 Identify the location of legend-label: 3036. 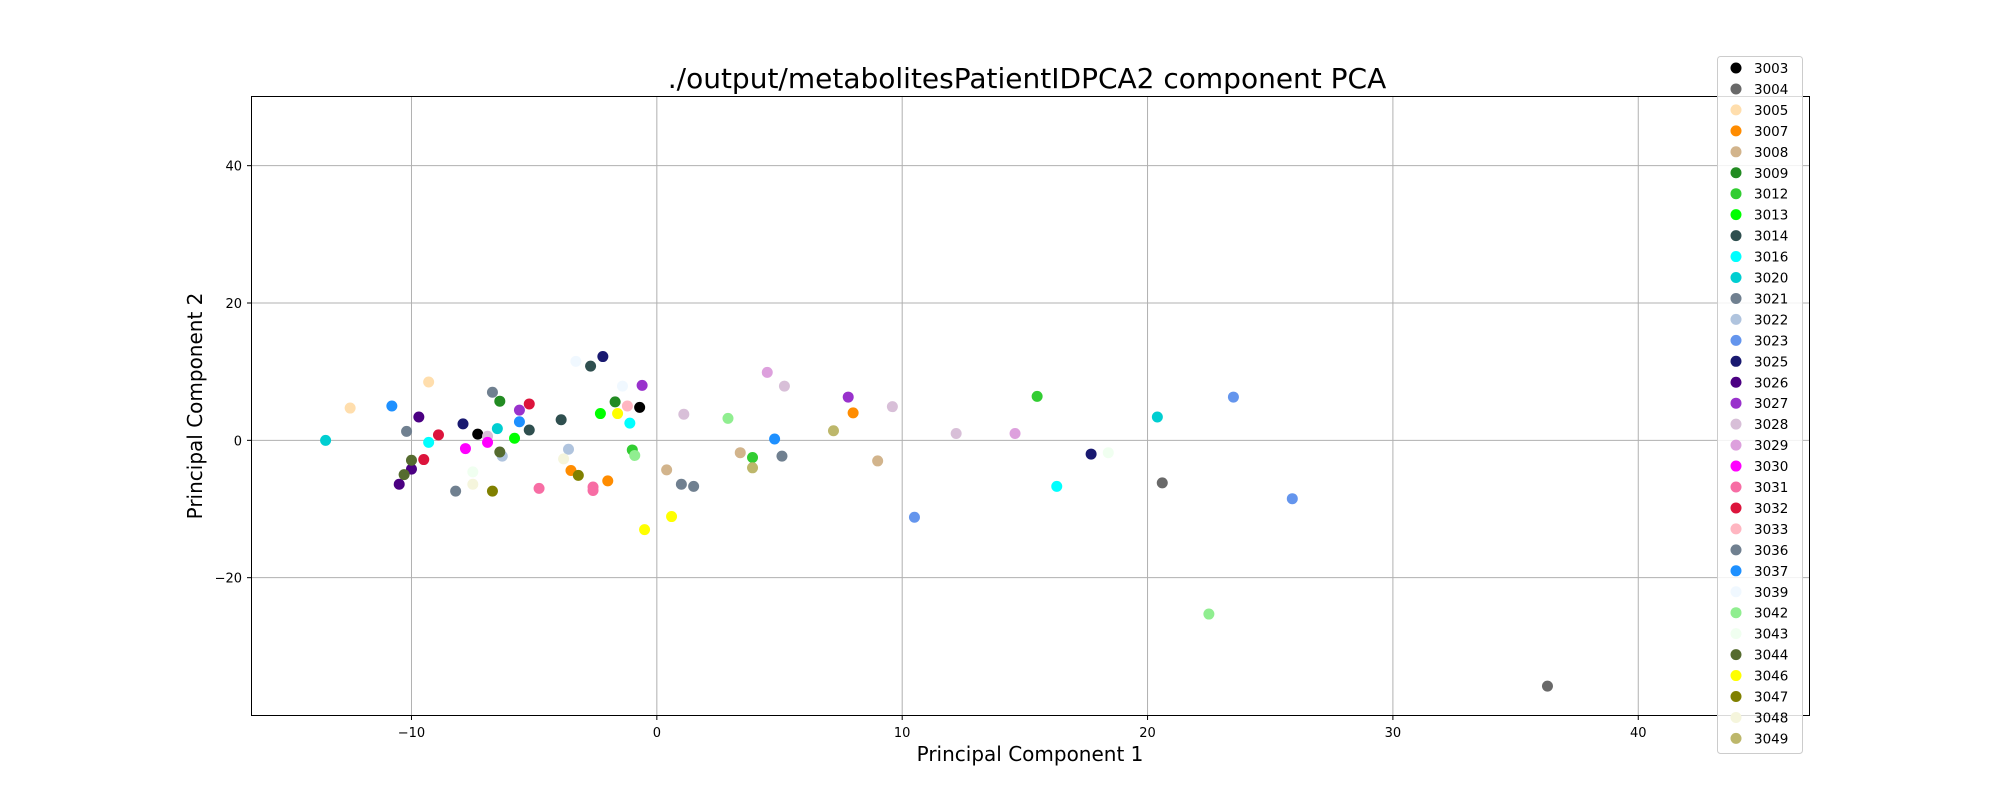
(1771, 551).